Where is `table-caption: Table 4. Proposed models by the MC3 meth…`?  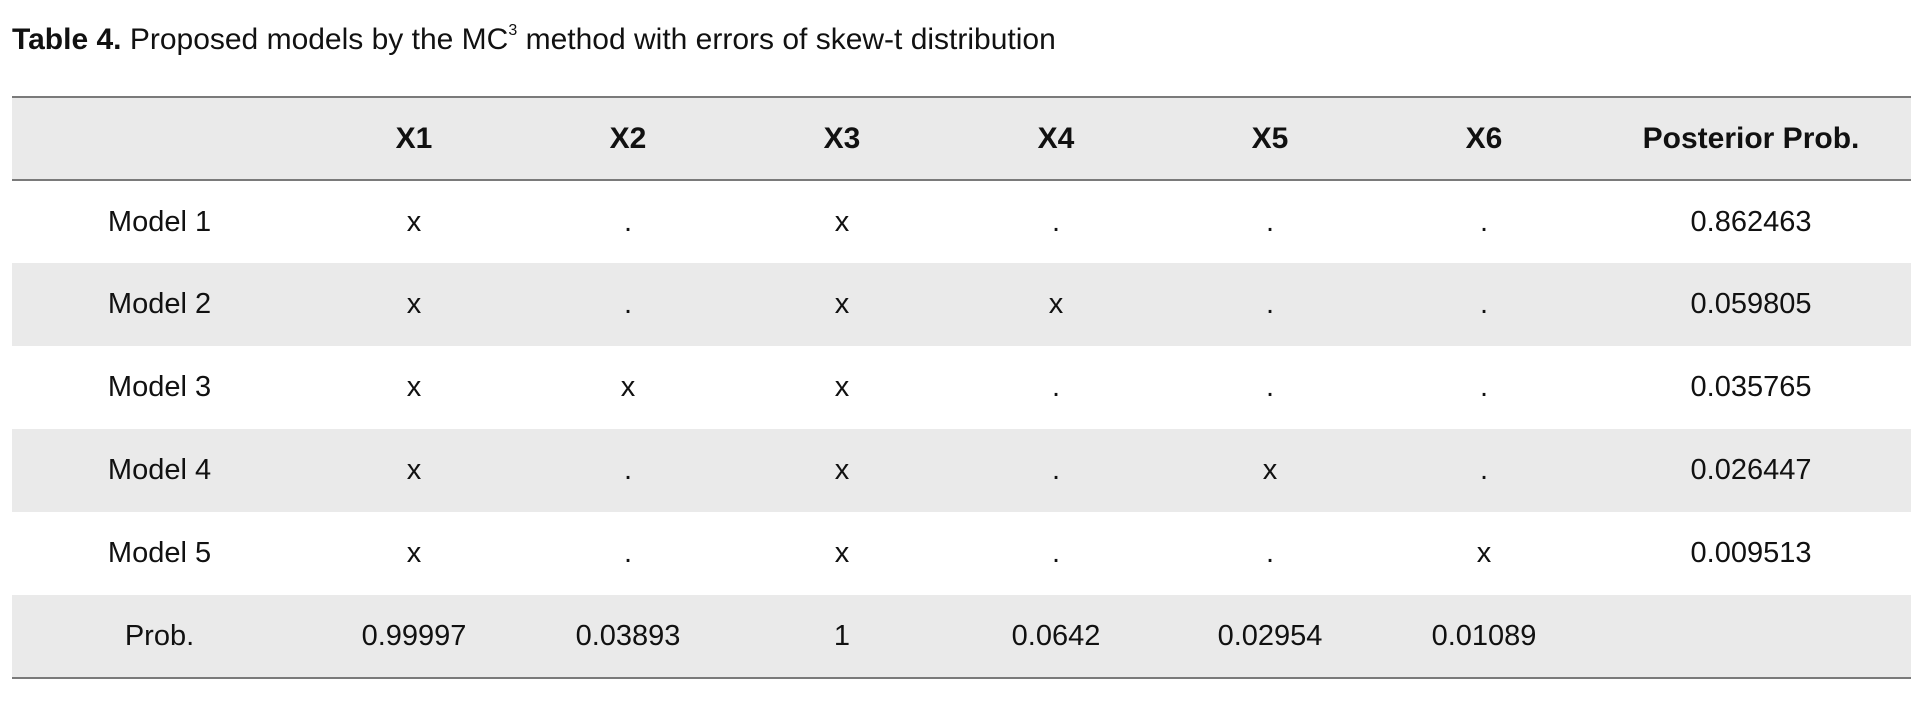 table-caption: Table 4. Proposed models by the MC3 meth… is located at coordinates (534, 40).